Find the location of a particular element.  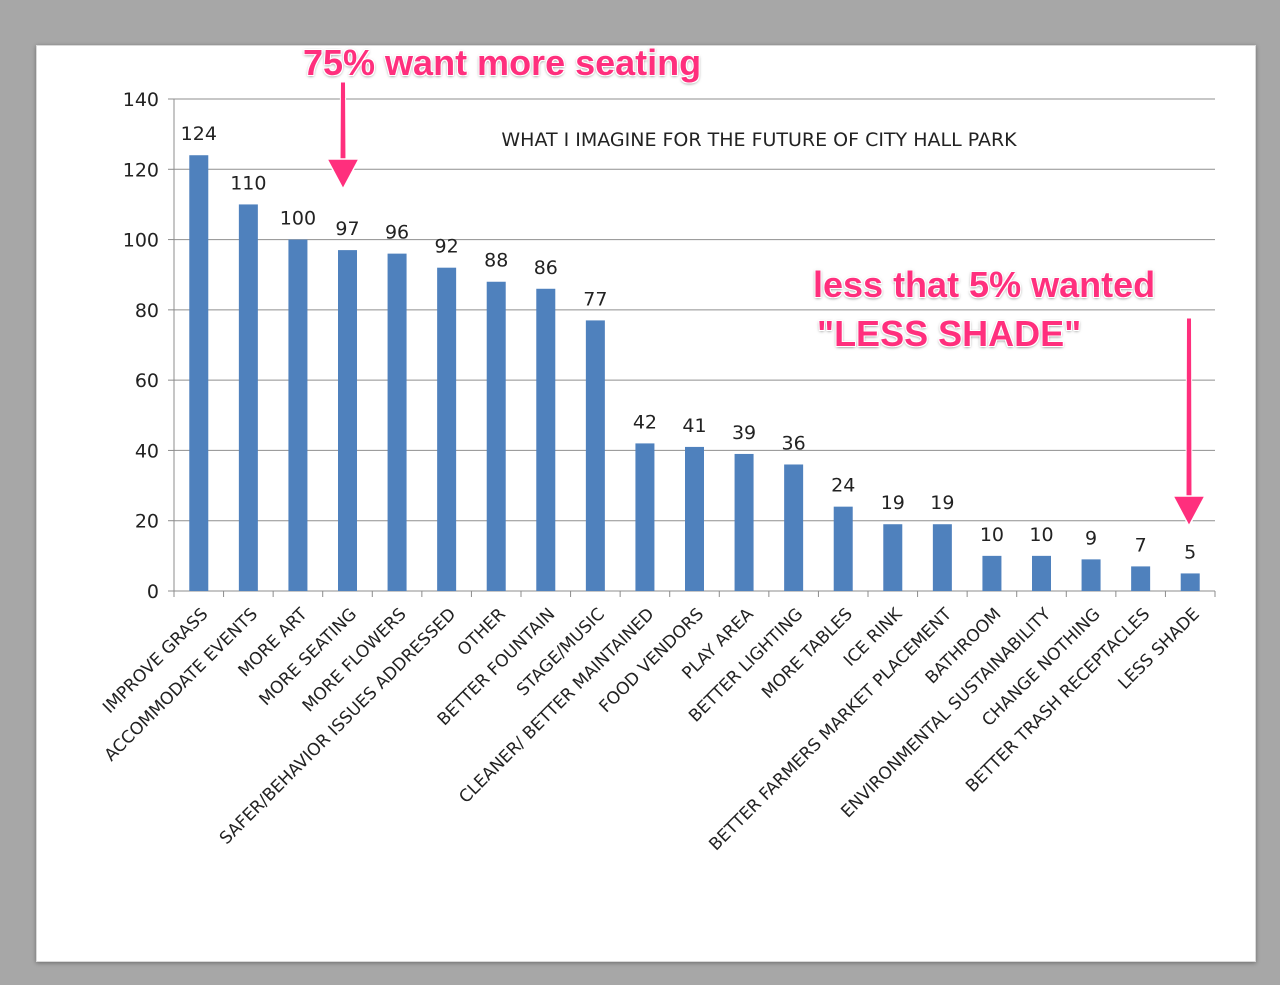

data-label: 36 is located at coordinates (794, 443).